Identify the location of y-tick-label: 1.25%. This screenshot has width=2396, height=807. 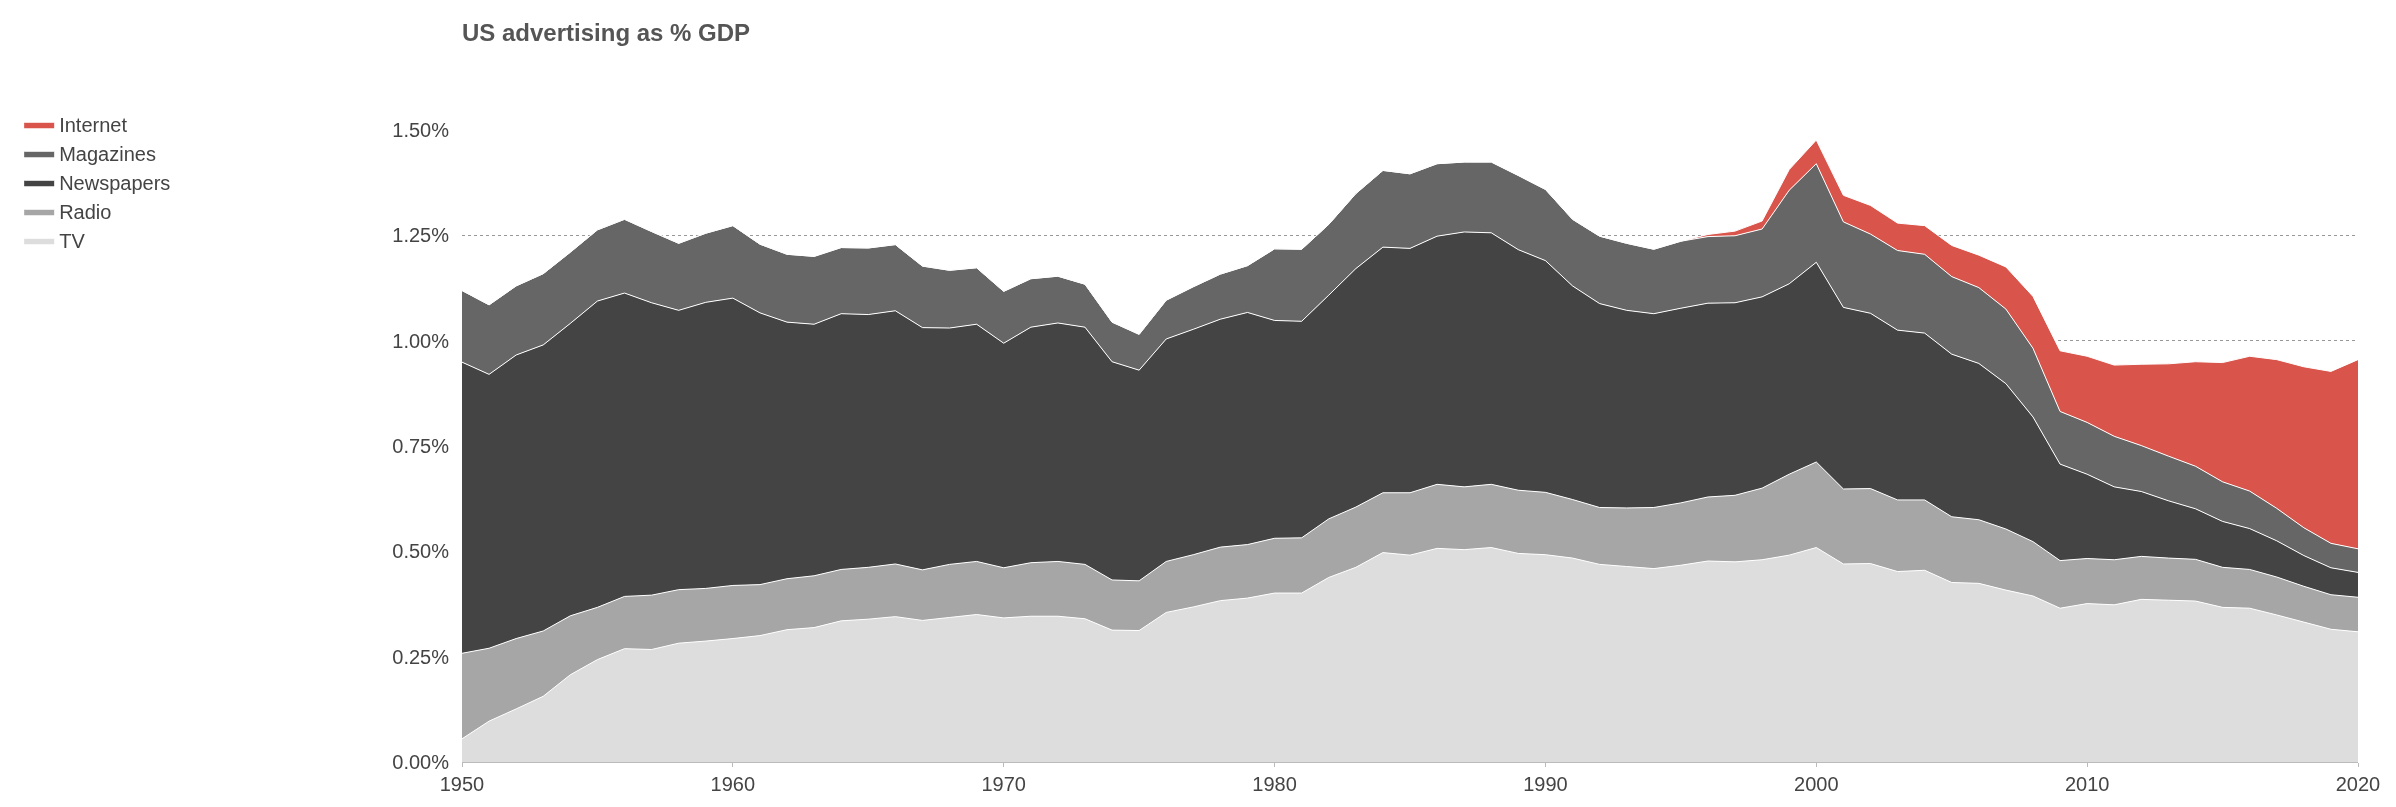
(421, 235).